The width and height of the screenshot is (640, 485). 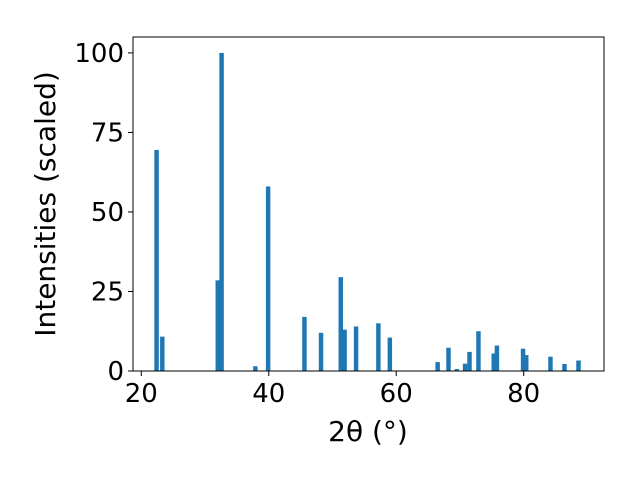 What do you see at coordinates (368, 431) in the screenshot?
I see `x-axis-label: 2θ (°)` at bounding box center [368, 431].